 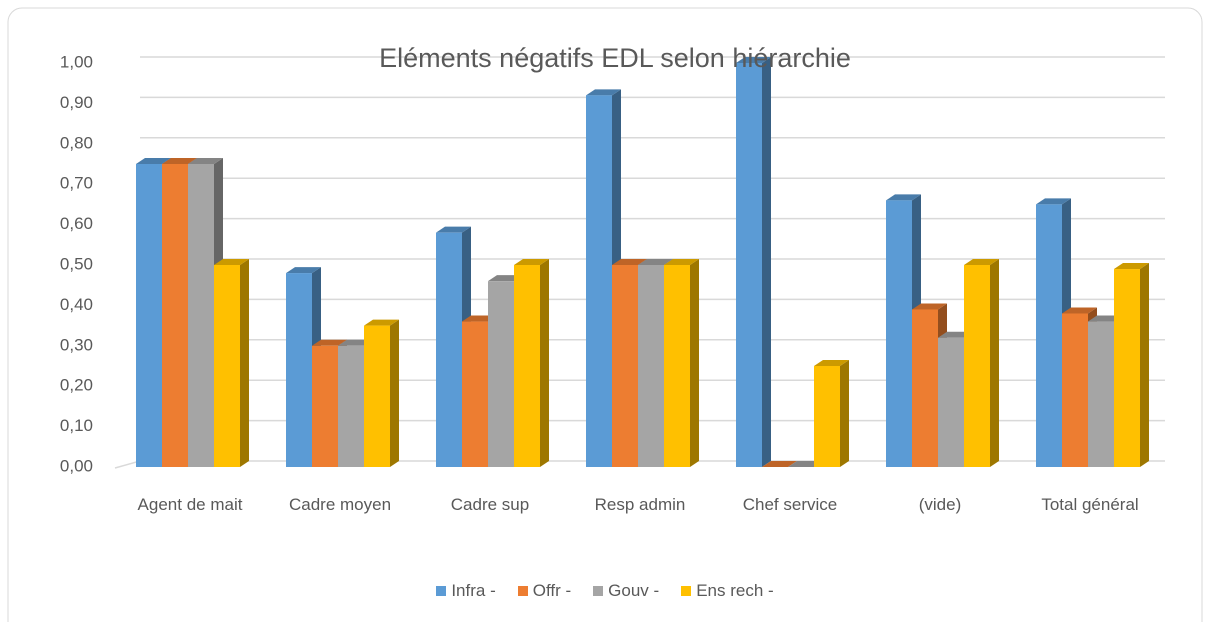 I want to click on y-tick-label: 0,40, so click(x=76, y=304).